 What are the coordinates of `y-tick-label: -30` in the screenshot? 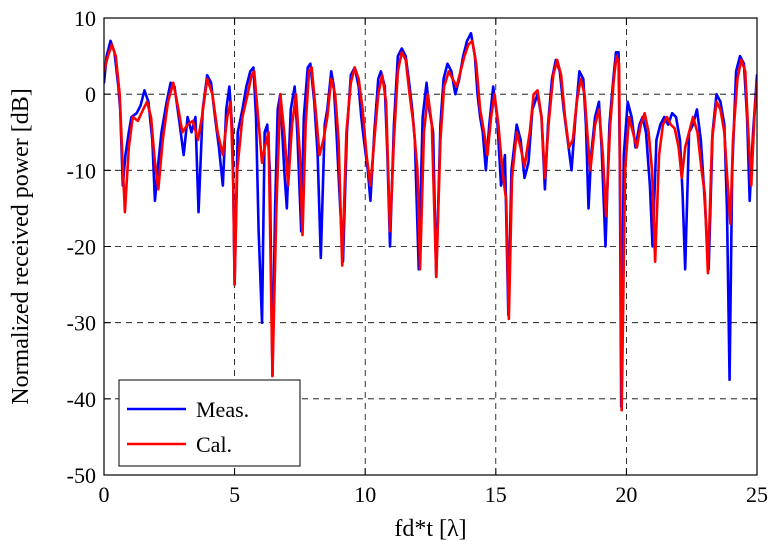 It's located at (81, 323).